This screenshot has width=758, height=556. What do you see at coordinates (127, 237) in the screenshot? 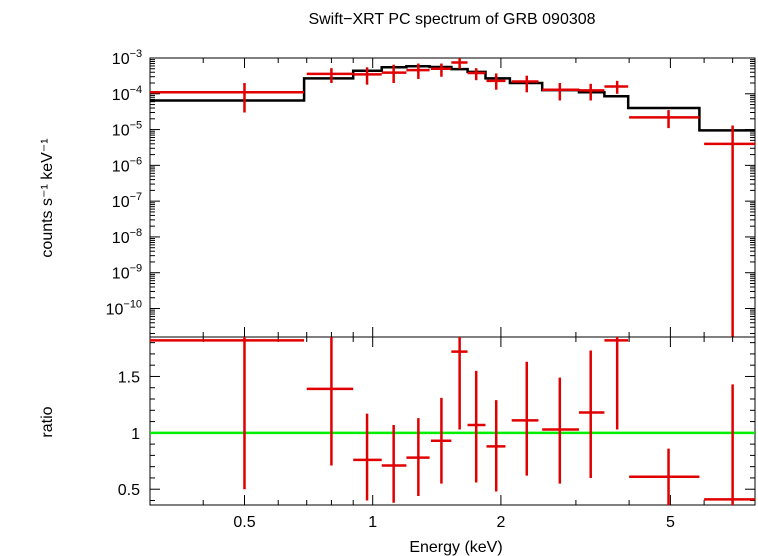
I see `spectrum-y-tick-label: 10⁻⁸` at bounding box center [127, 237].